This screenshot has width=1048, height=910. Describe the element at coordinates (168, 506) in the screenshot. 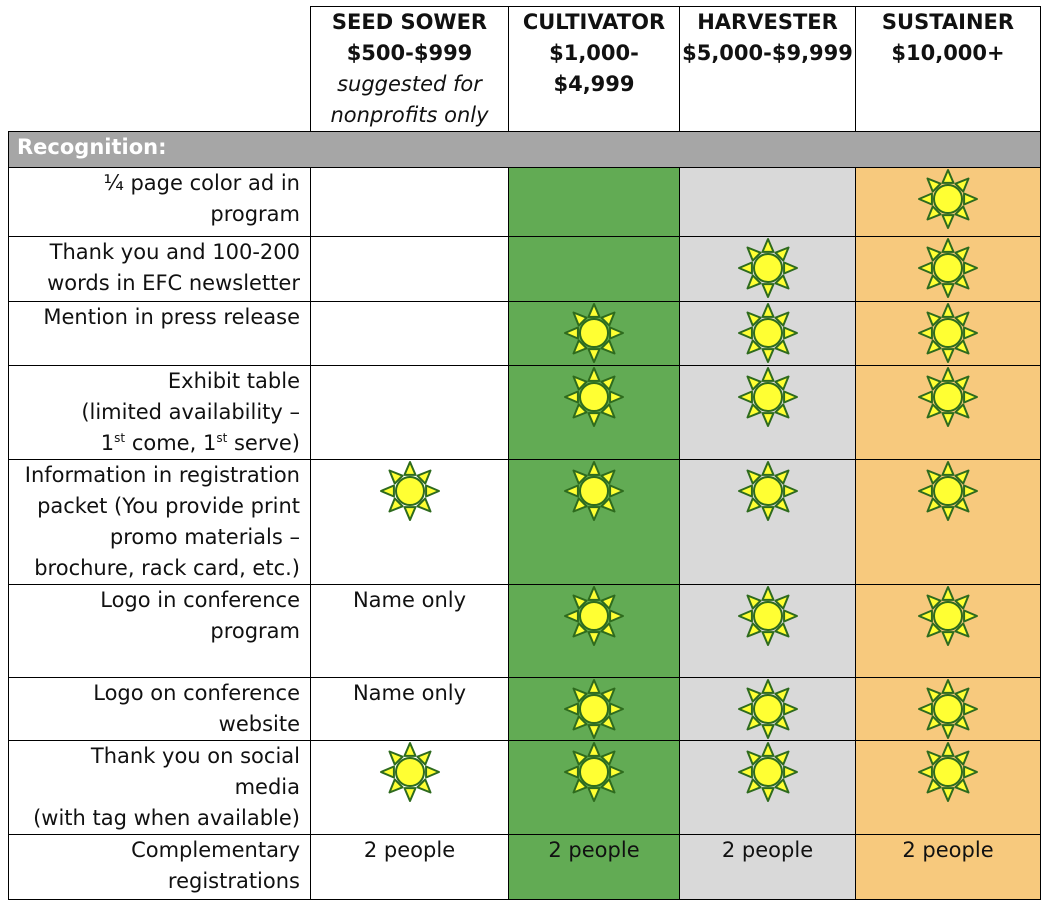

I see `benefit-label-line: packet (You provide print` at that location.